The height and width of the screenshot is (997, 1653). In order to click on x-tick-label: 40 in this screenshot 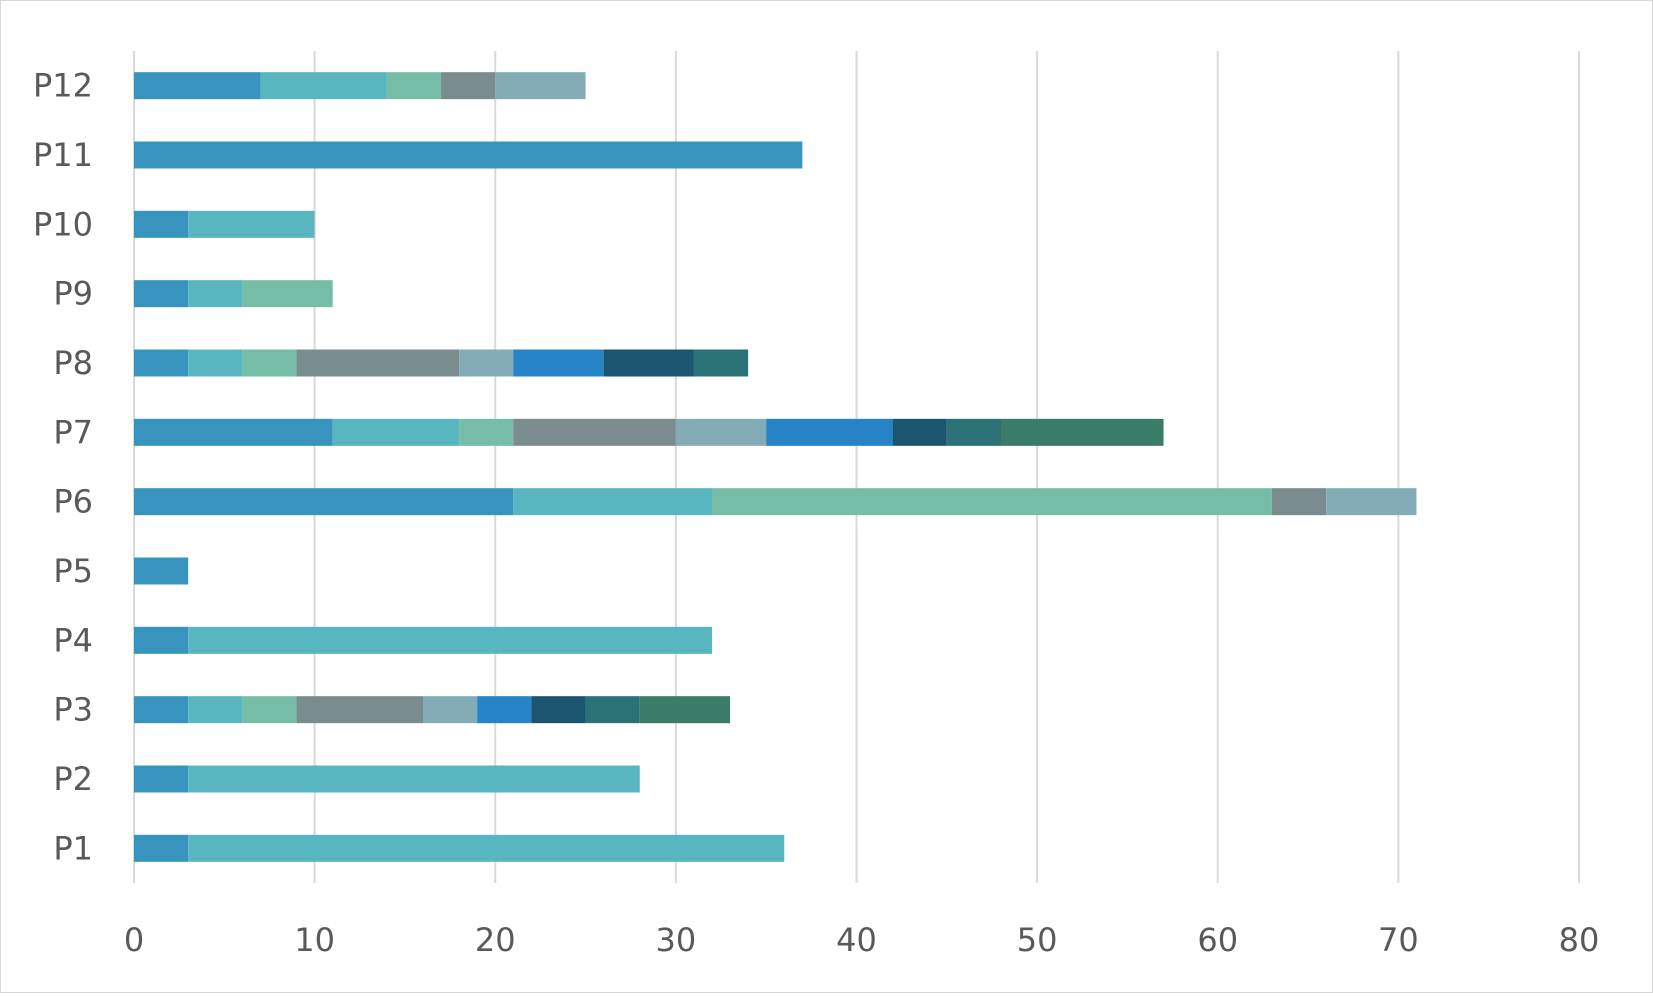, I will do `click(856, 940)`.